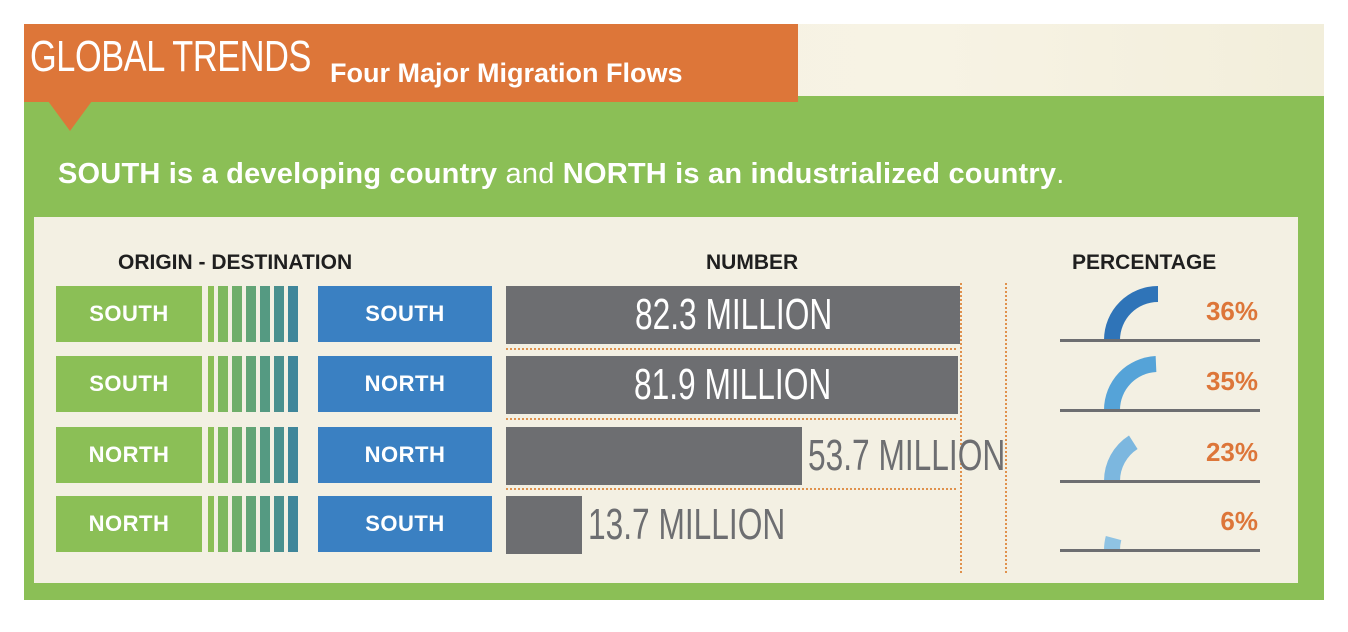 The height and width of the screenshot is (632, 1348). Describe the element at coordinates (1231, 452) in the screenshot. I see `percentage-label: 23%` at that location.